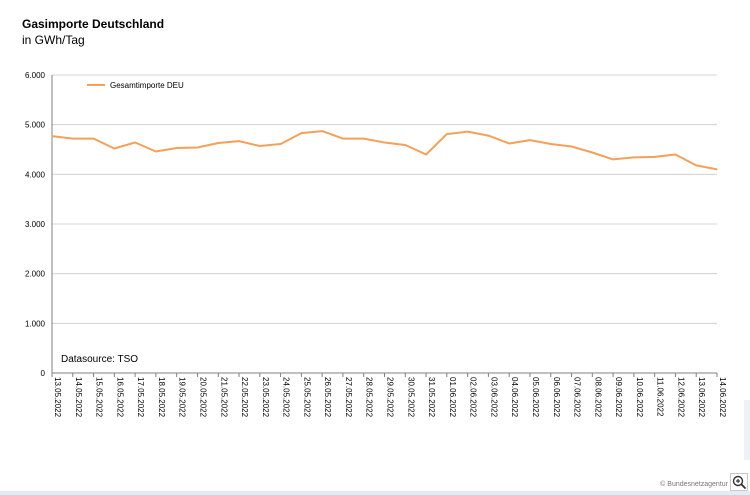 This screenshot has height=495, width=750. I want to click on x-tick-label: 21.05.2022, so click(223, 397).